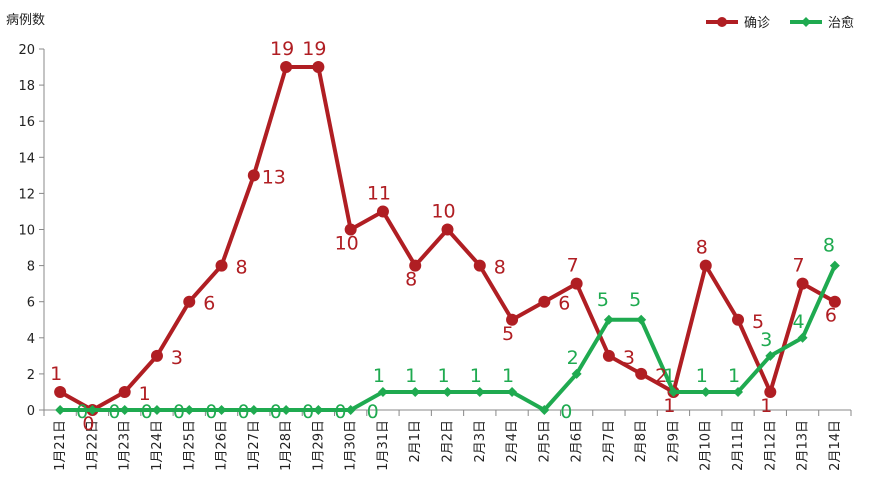 The image size is (873, 501). What do you see at coordinates (480, 441) in the screenshot?
I see `x-tick-label: 2月3日` at bounding box center [480, 441].